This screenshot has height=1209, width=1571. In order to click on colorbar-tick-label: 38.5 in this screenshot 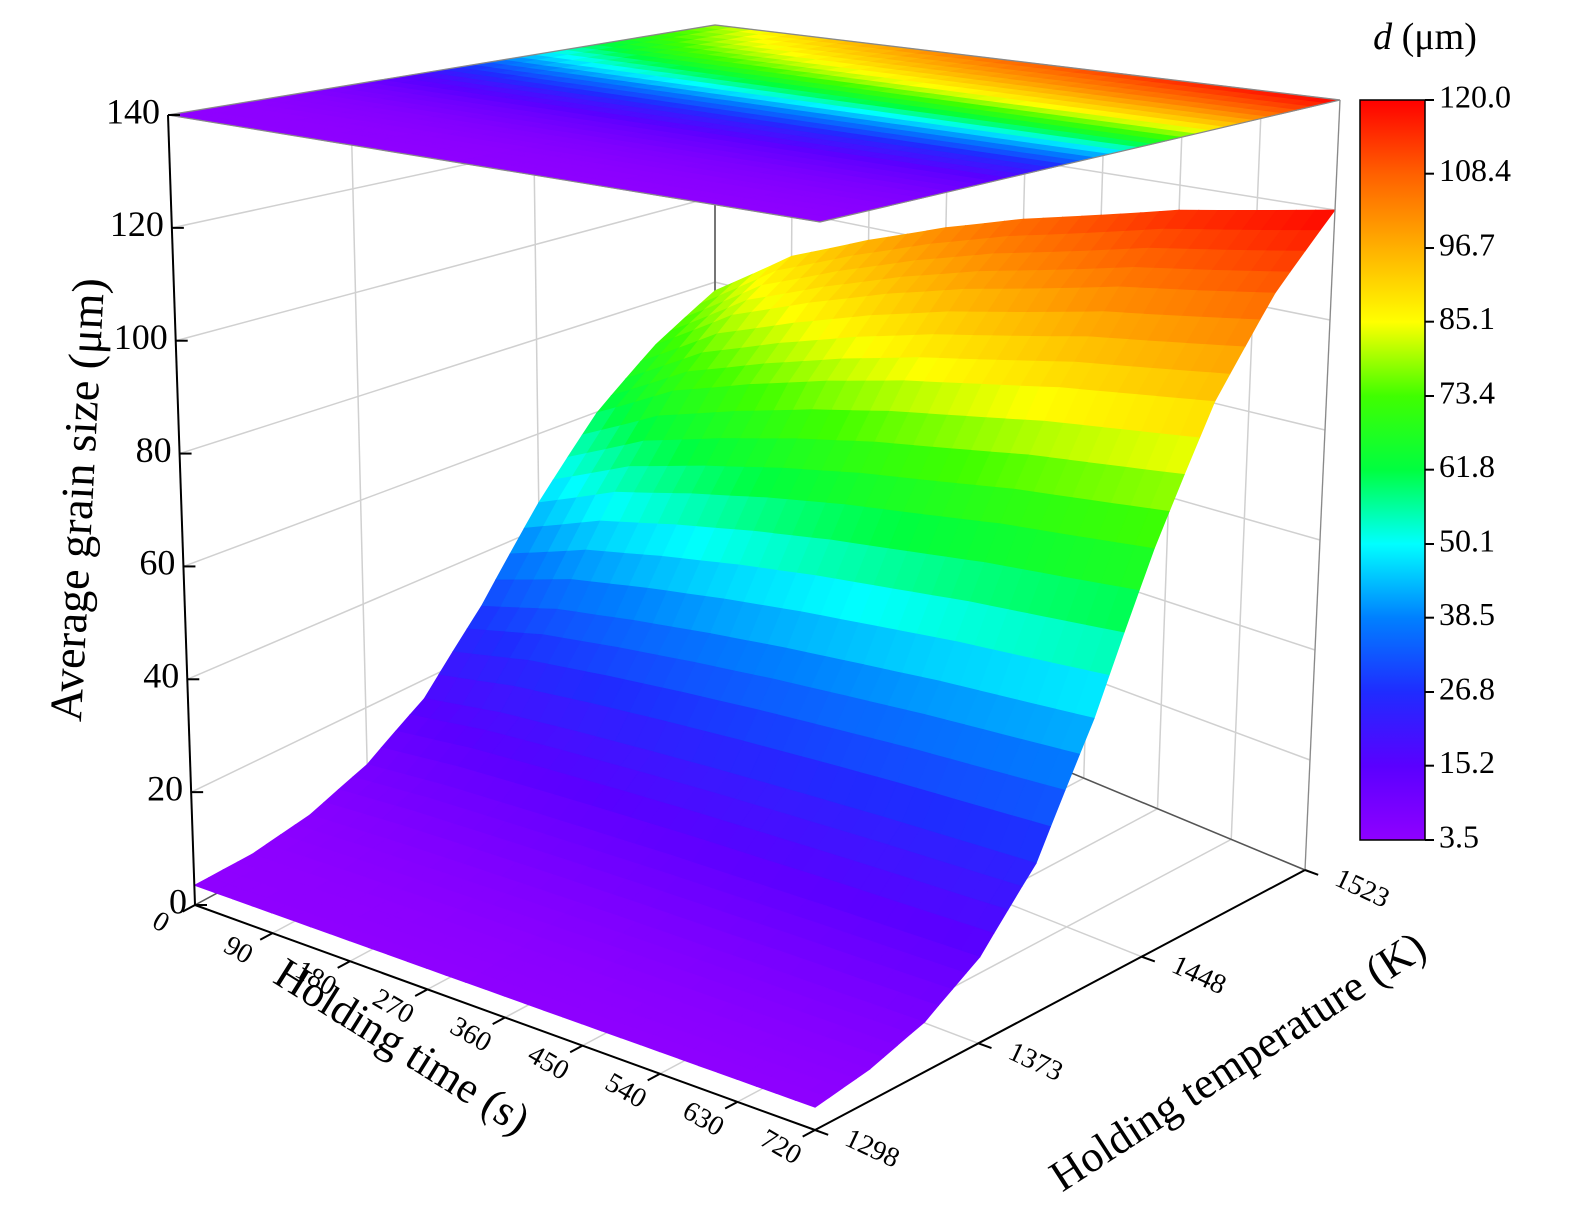, I will do `click(1467, 614)`.